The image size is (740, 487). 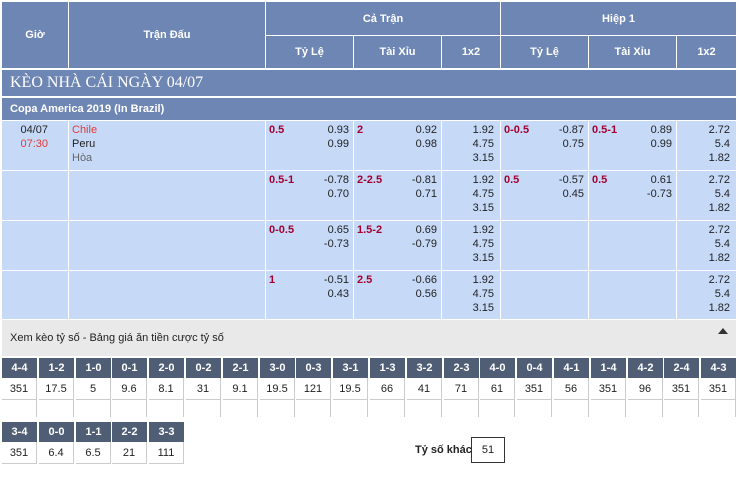 What do you see at coordinates (488, 450) in the screenshot?
I see `other-score-odds: 51` at bounding box center [488, 450].